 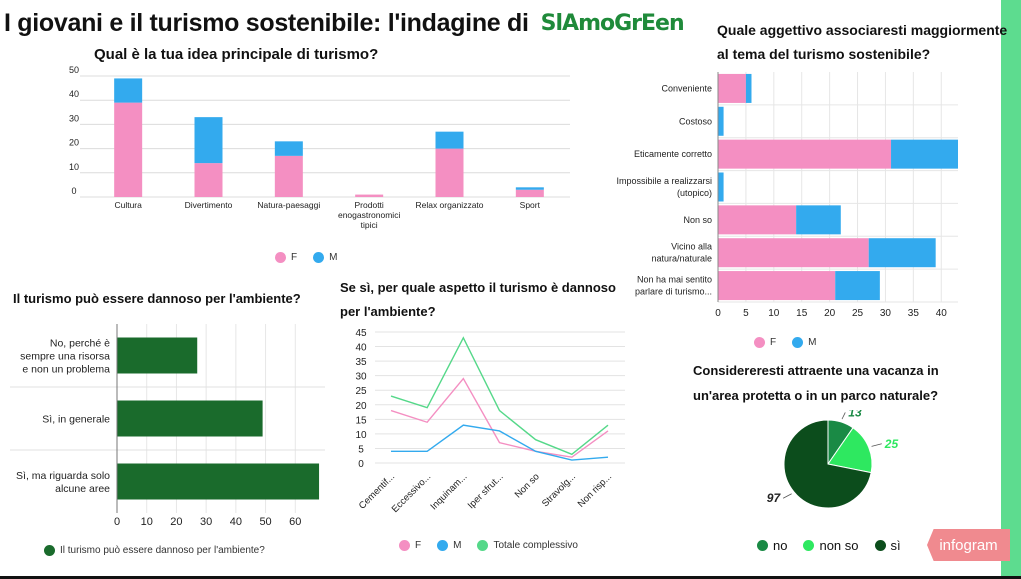 I want to click on pie-value-label: 97, so click(x=774, y=498).